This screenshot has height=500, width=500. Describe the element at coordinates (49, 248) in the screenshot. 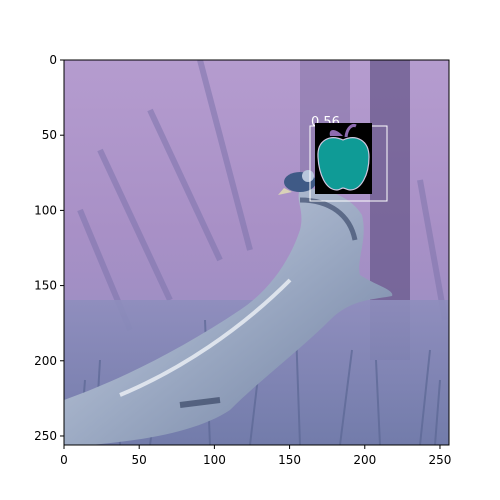

I see `y-axis: 0 50 100 150 200 250` at that location.